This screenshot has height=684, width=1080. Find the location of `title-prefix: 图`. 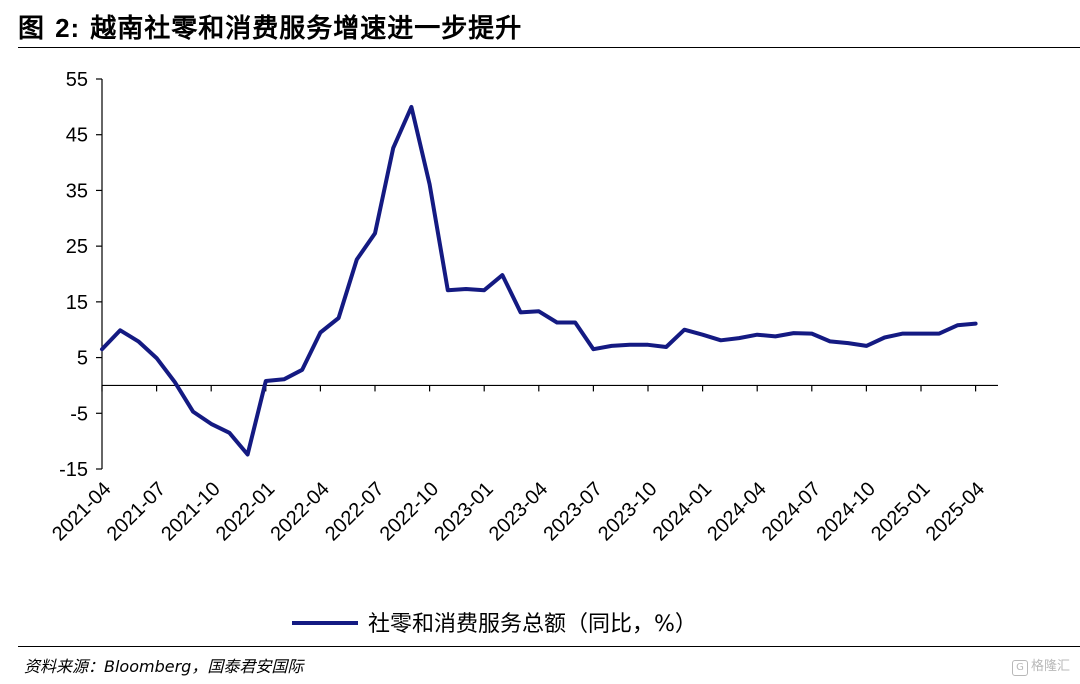

title-prefix: 图 is located at coordinates (37, 29).